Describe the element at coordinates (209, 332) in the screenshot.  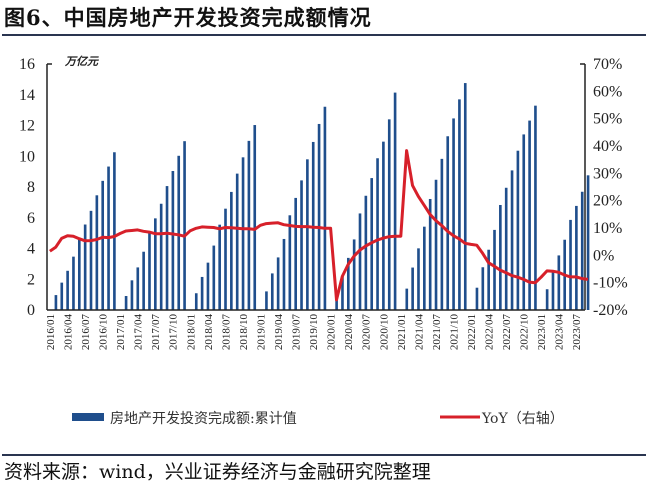
I see `x-tick-label: 2018/04` at that location.